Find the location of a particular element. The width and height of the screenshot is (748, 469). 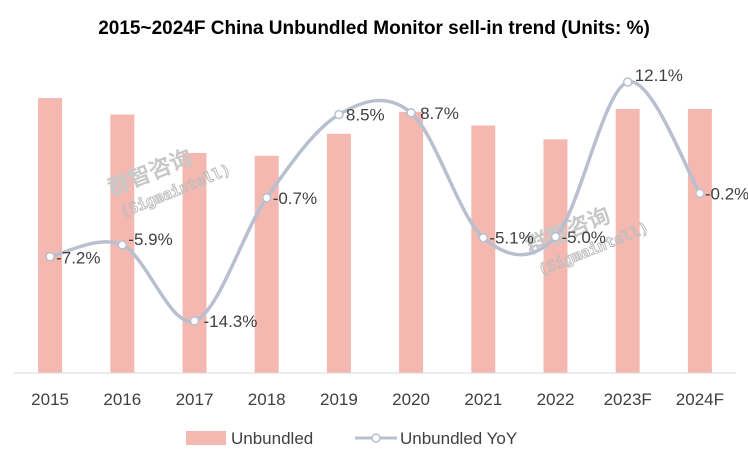

yoy-point-2023F is located at coordinates (627, 82).